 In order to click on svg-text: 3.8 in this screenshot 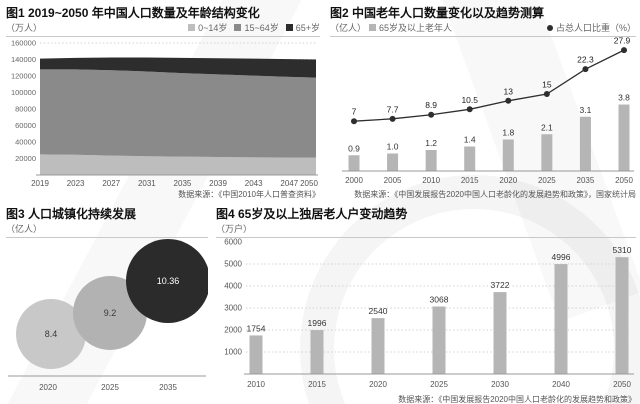, I will do `click(624, 98)`.